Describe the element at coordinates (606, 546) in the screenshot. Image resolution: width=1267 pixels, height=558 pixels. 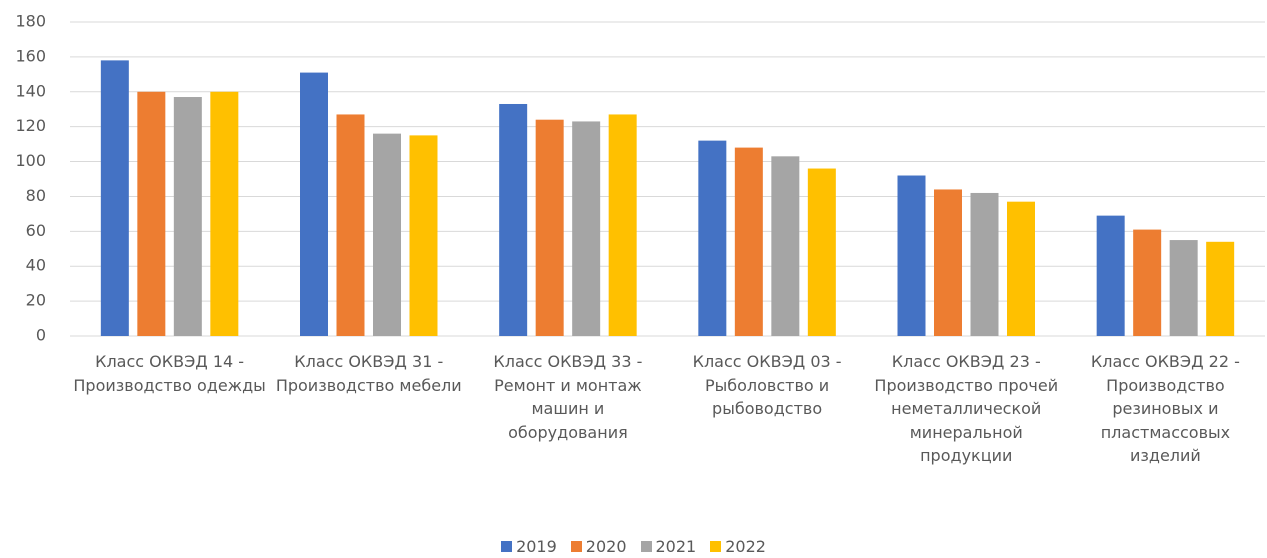
I see `legend-label: 2020` at that location.